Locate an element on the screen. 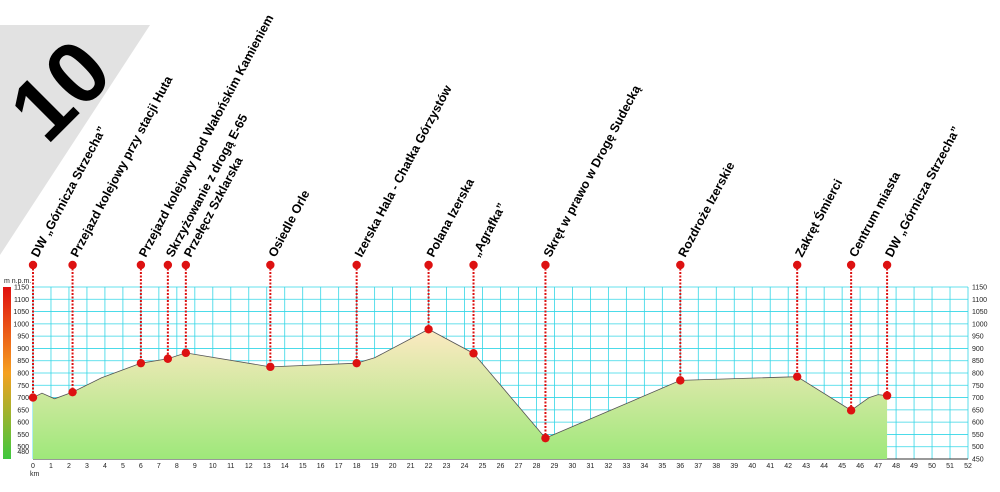 Image resolution: width=1000 pixels, height=492 pixels. waypoint-label: „Agrafka” is located at coordinates (489, 230).